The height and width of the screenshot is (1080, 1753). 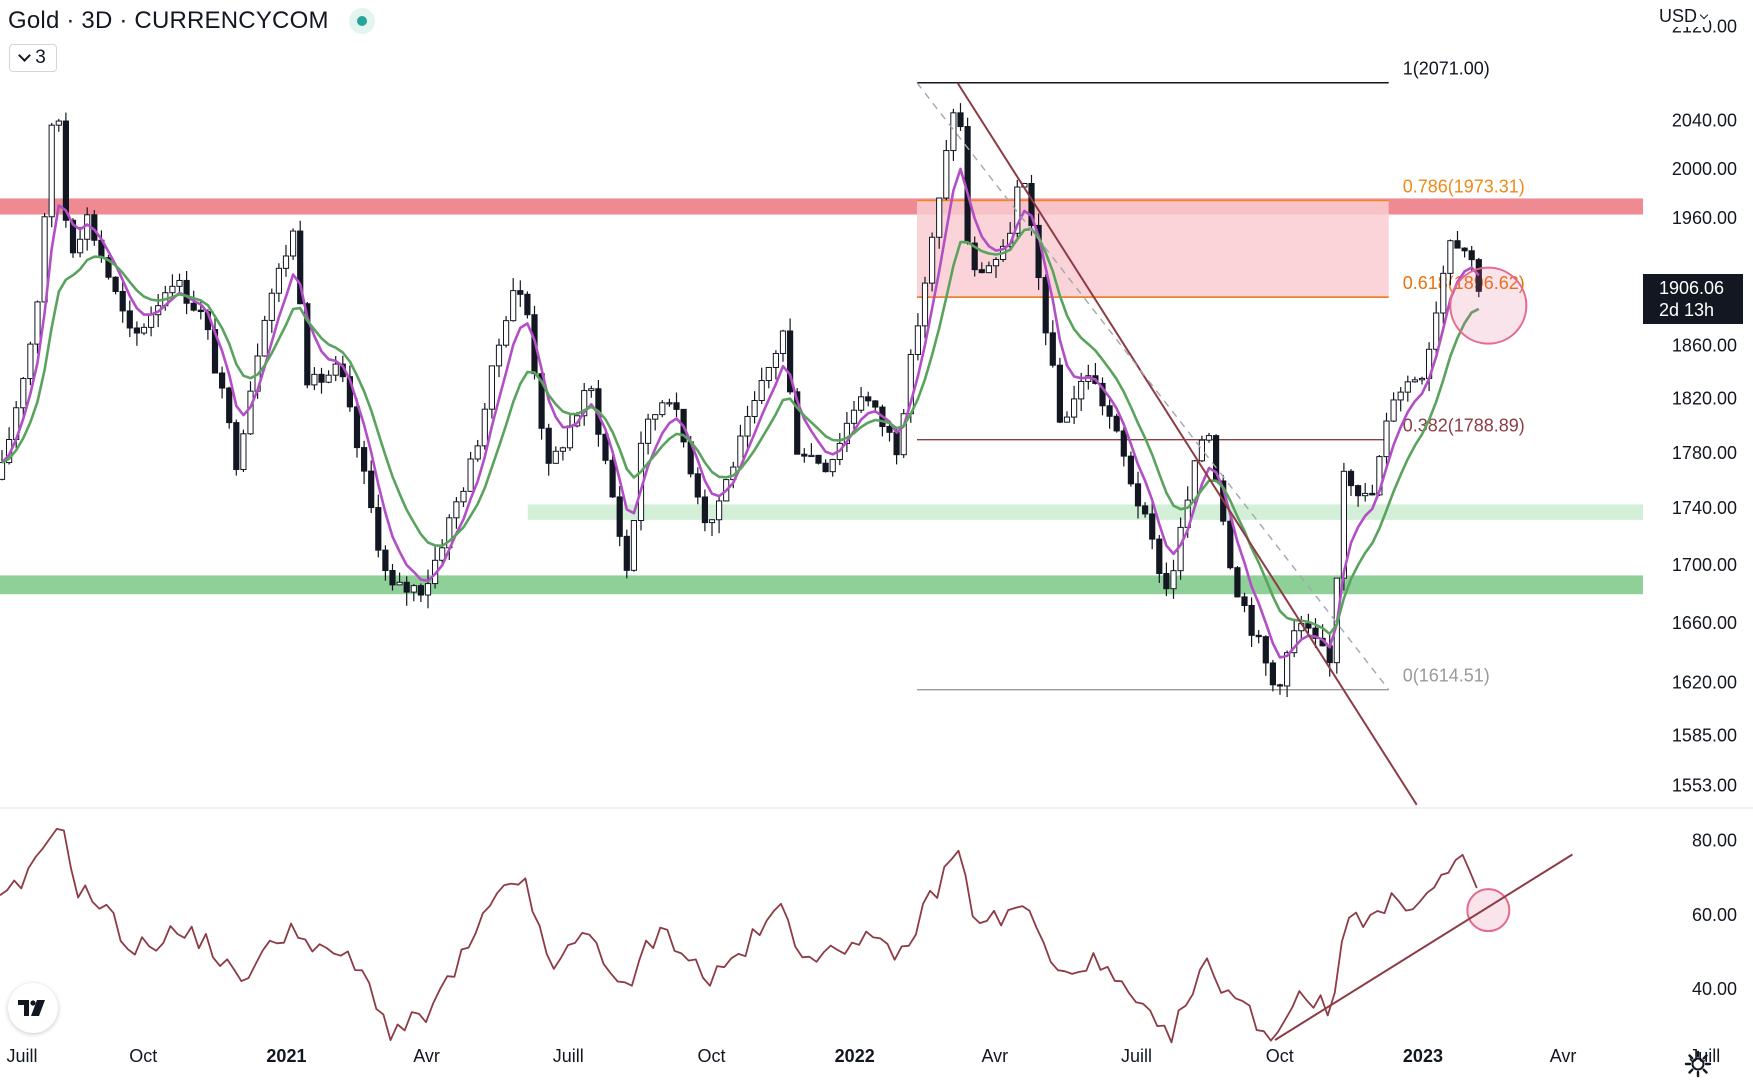 What do you see at coordinates (994, 1056) in the screenshot?
I see `time-tick-label: Avr` at bounding box center [994, 1056].